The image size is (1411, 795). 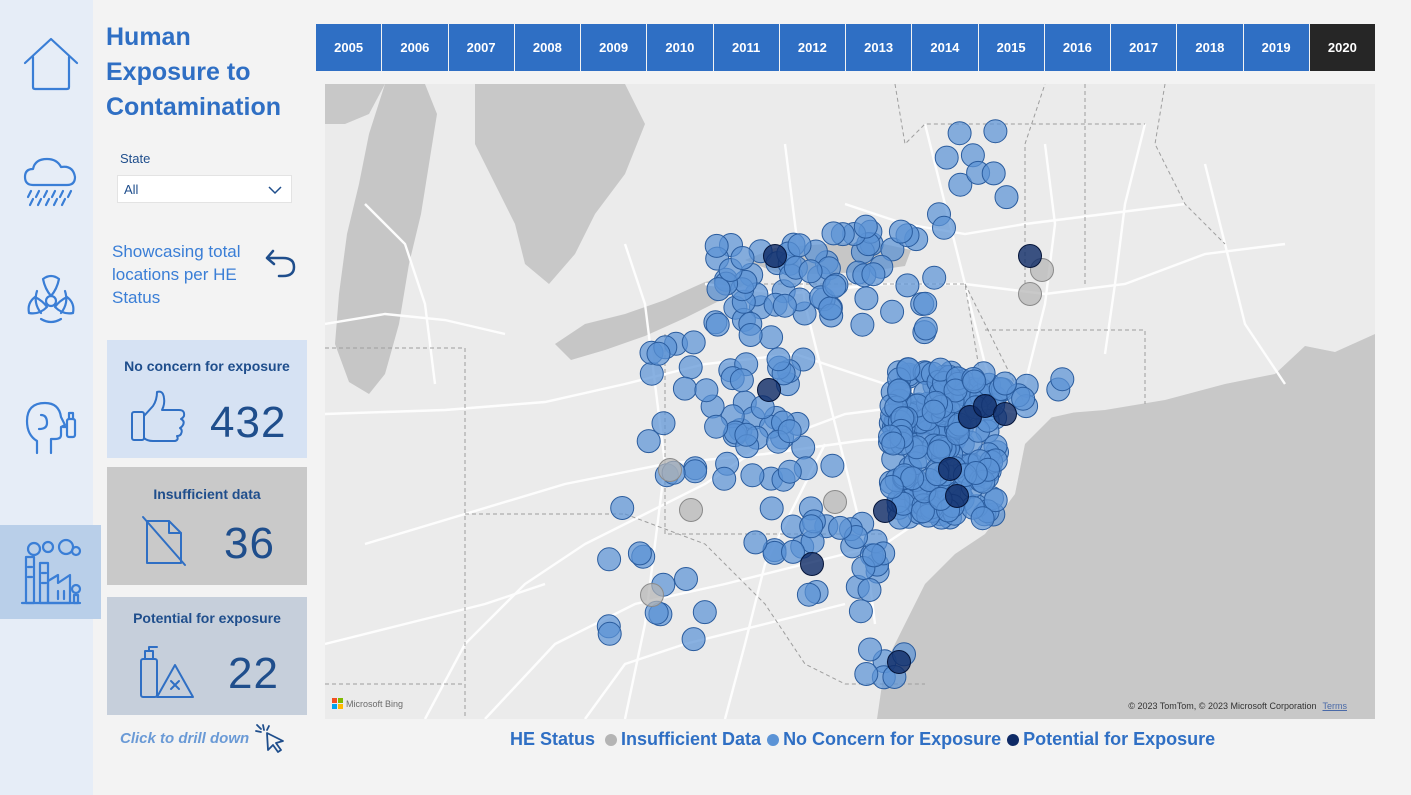 I want to click on card-no-concern: No concern for exposure 432, so click(x=207, y=399).